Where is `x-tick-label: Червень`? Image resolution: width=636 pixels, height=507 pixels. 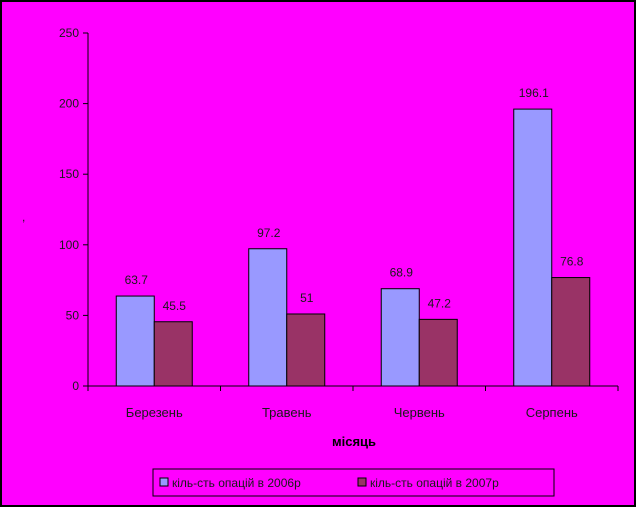
x-tick-label: Червень is located at coordinates (419, 412).